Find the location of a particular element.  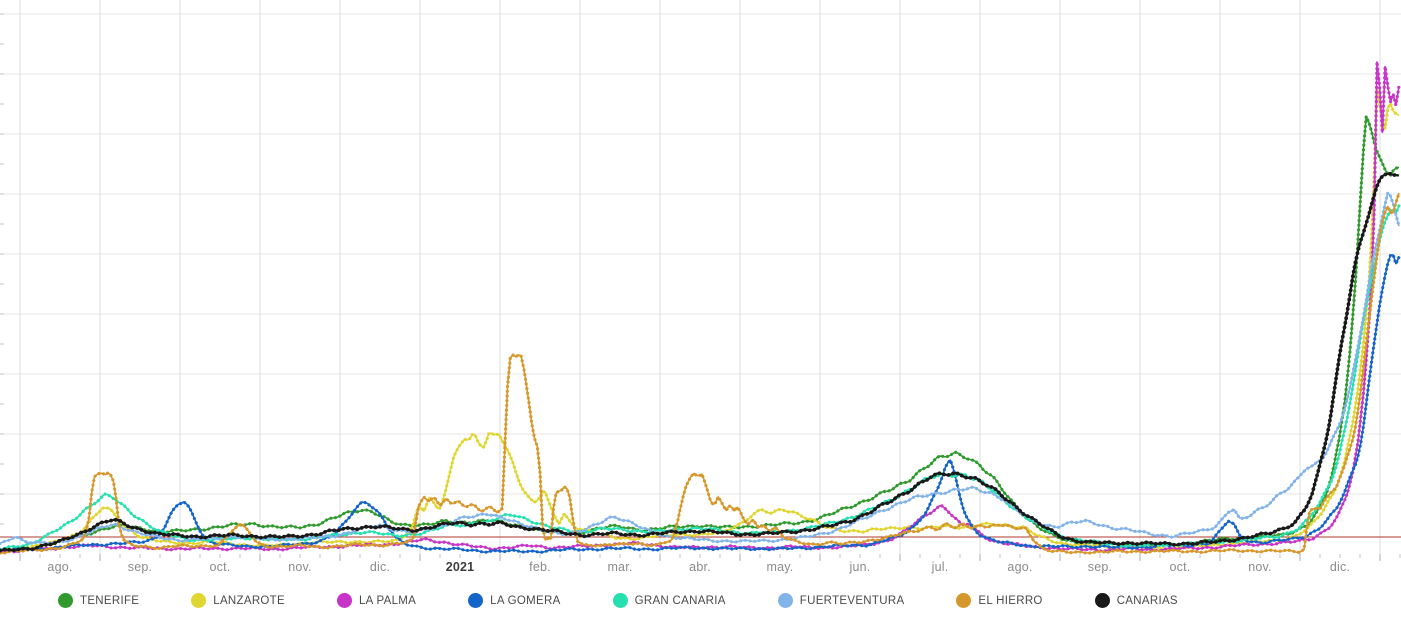

legend-item-la-gomera: LA GOMERA is located at coordinates (514, 600).